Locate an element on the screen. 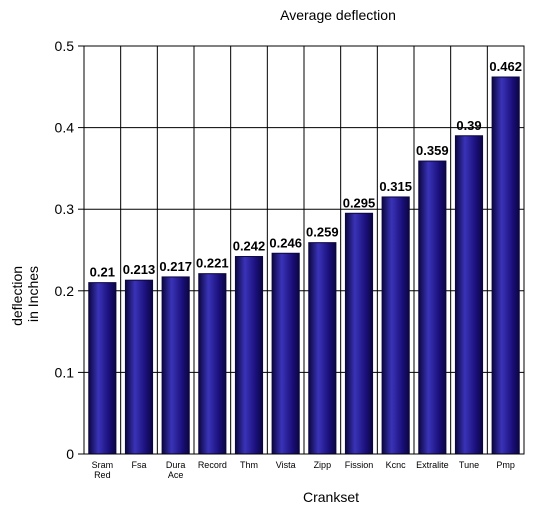  bar-value-label: 0.217 is located at coordinates (175, 266).